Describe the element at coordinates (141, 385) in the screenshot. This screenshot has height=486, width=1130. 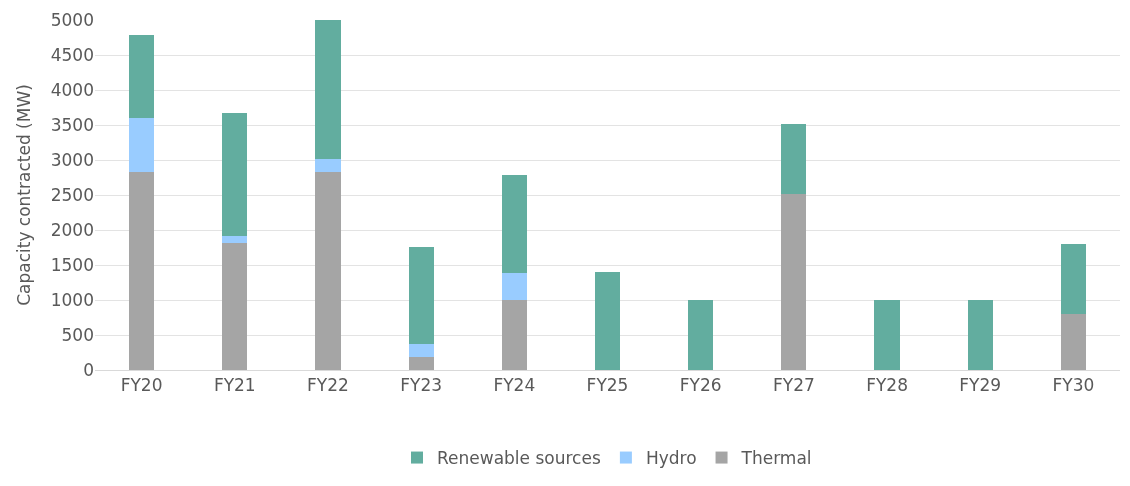
I see `x-tick-label: FY20` at that location.